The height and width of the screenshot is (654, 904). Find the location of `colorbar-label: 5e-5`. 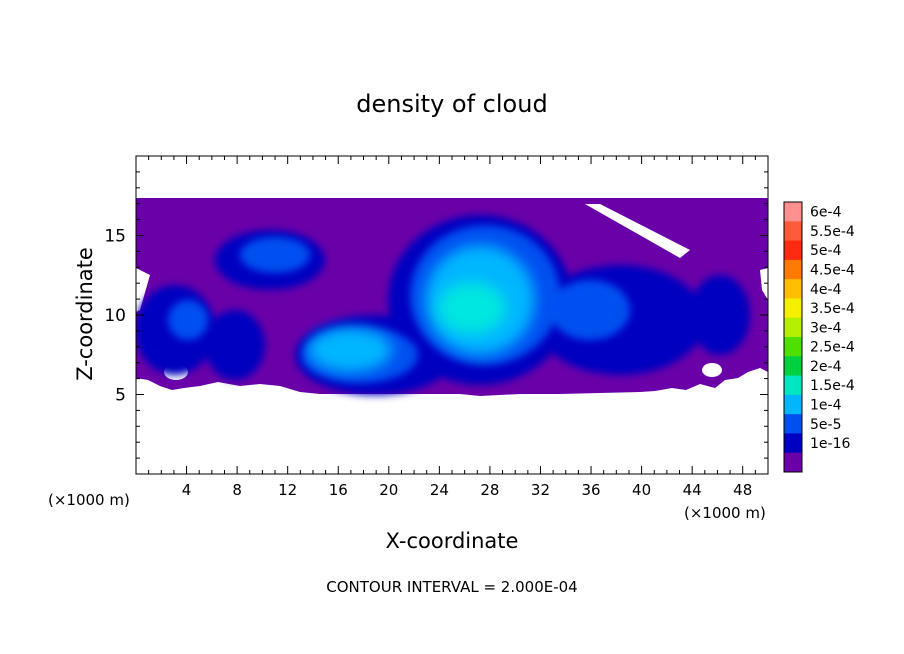

colorbar-label: 5e-5 is located at coordinates (825, 425).